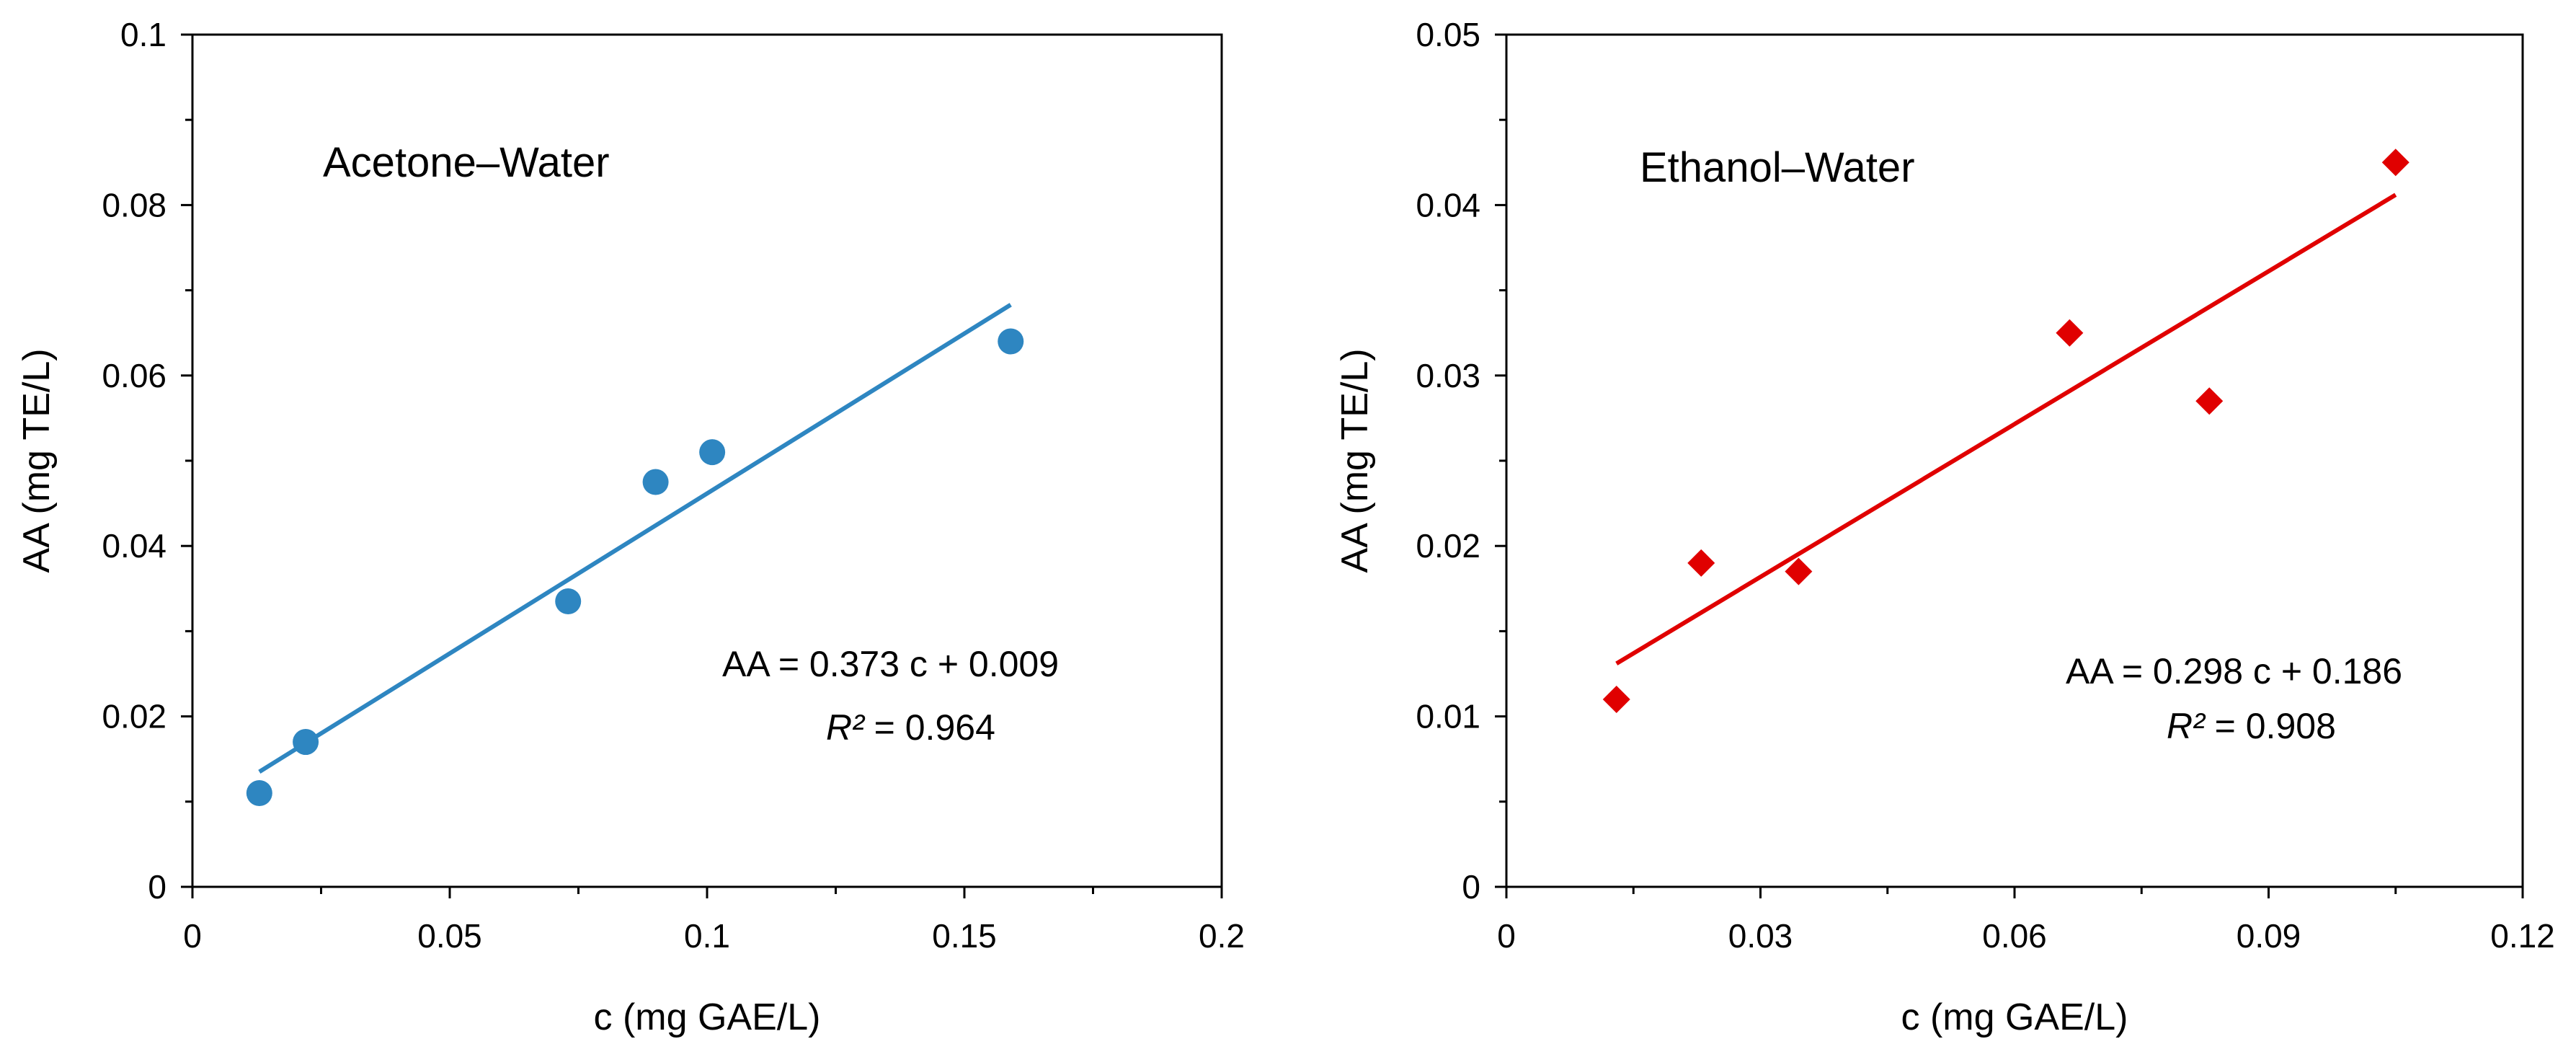 This screenshot has width=2576, height=1057. I want to click on x-tick-label: 0.15, so click(965, 936).